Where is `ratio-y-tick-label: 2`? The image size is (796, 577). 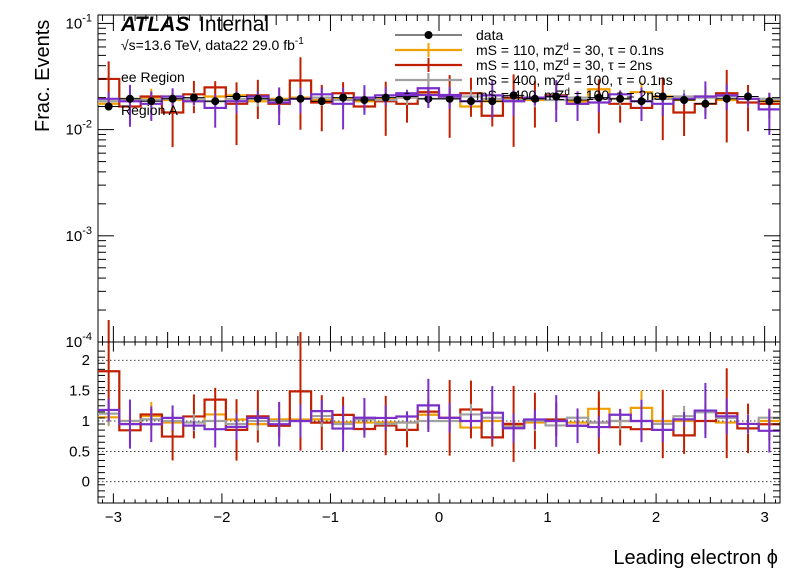
ratio-y-tick-label: 2 is located at coordinates (86, 360).